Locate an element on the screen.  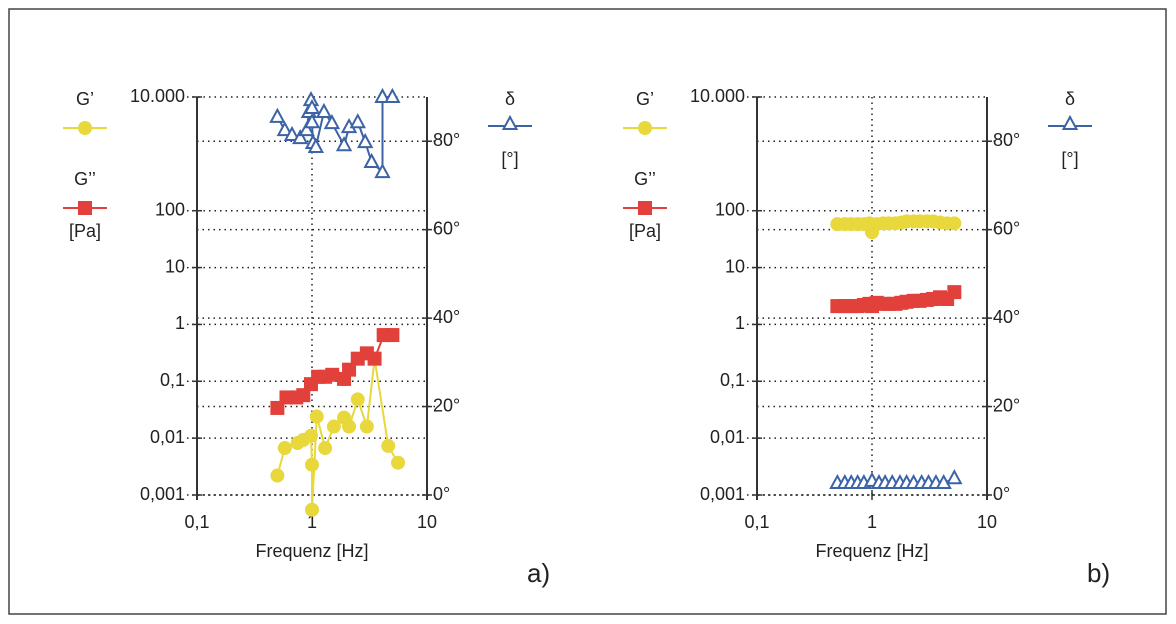
panel-label: a) is located at coordinates (538, 573).